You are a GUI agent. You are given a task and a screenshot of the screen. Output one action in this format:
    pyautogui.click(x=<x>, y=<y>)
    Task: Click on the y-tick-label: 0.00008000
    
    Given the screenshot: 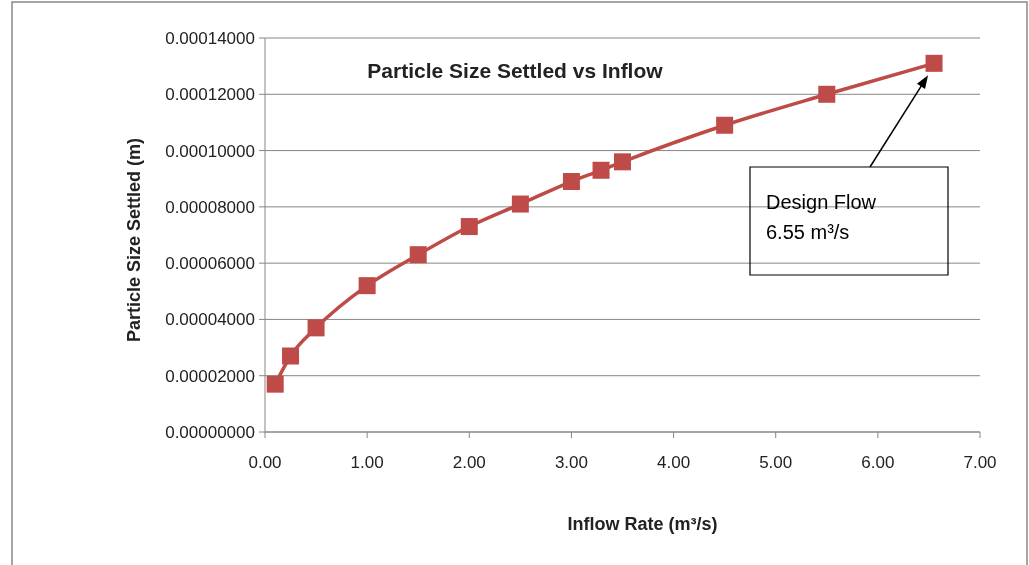 What is the action you would take?
    pyautogui.click(x=210, y=207)
    